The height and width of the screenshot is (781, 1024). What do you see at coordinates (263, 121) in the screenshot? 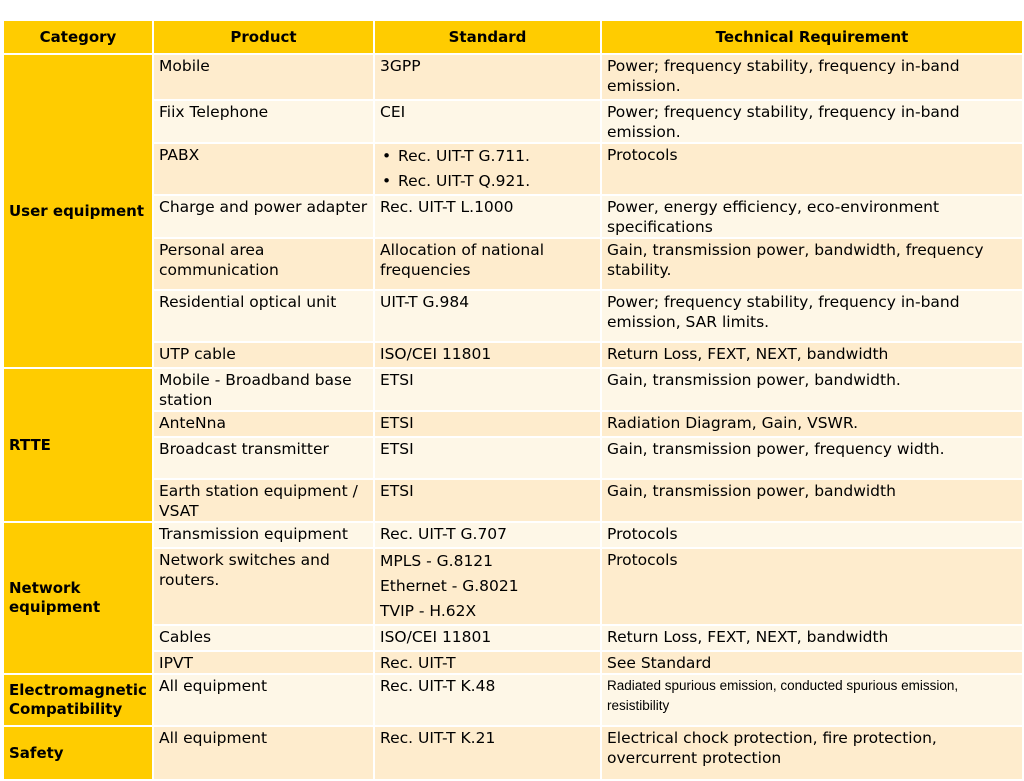
I see `product-cell: Fiix Telephone` at bounding box center [263, 121].